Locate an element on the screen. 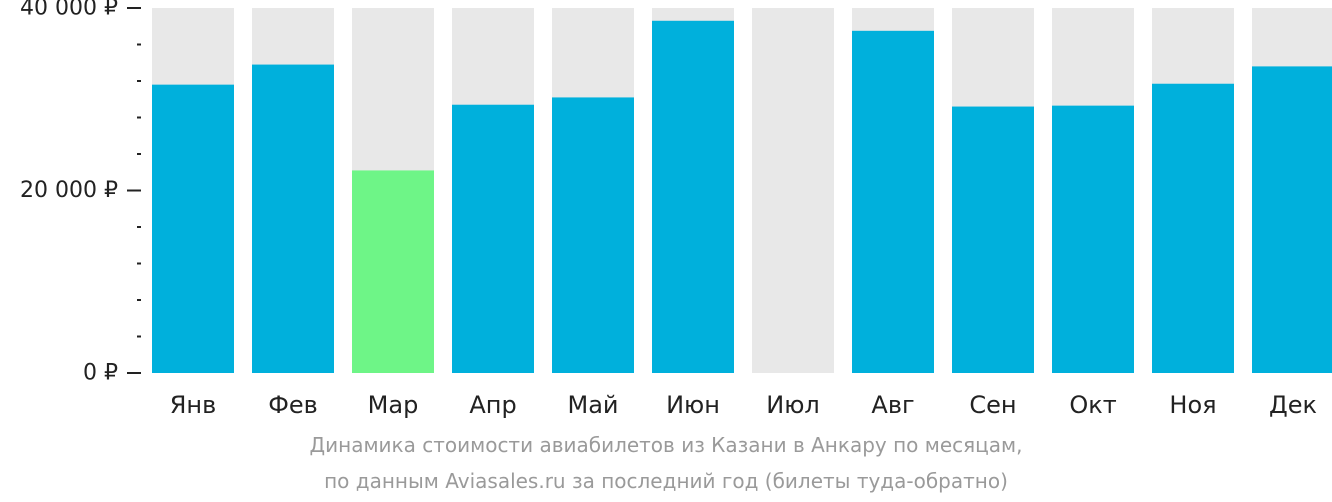 The width and height of the screenshot is (1332, 502). x-tick-label: Окт is located at coordinates (1092, 405).